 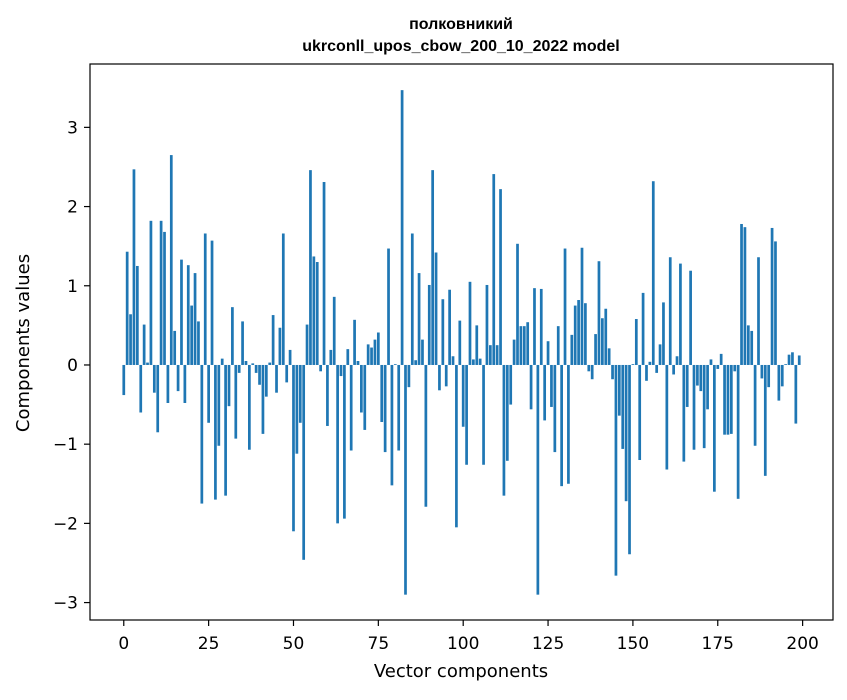 I want to click on y-tick-label: −2, so click(x=65, y=524).